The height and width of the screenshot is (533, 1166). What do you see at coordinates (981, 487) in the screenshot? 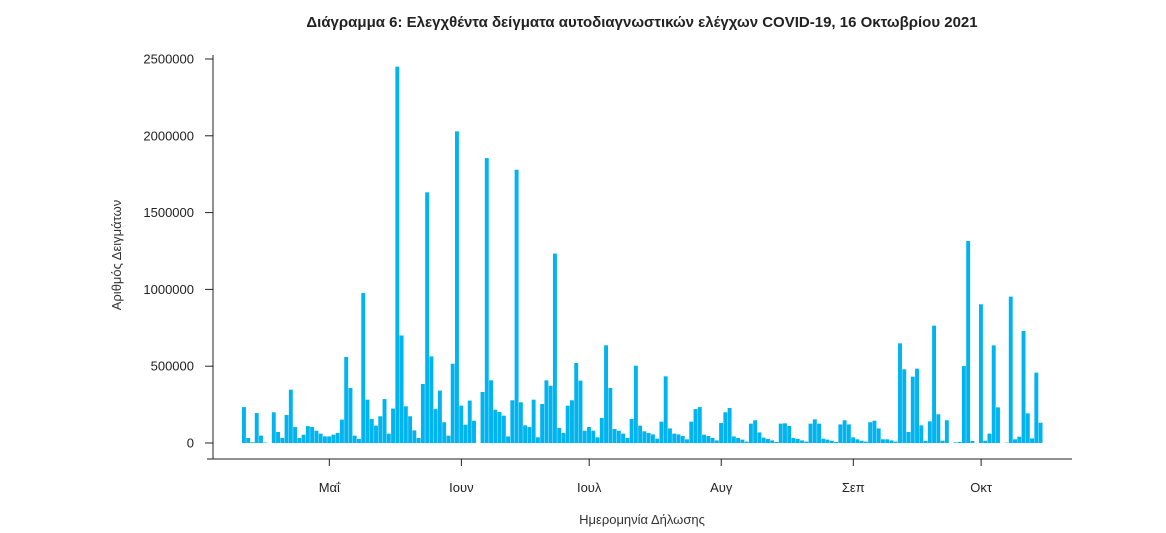
I see `x-tick-label: Οκτ` at bounding box center [981, 487].